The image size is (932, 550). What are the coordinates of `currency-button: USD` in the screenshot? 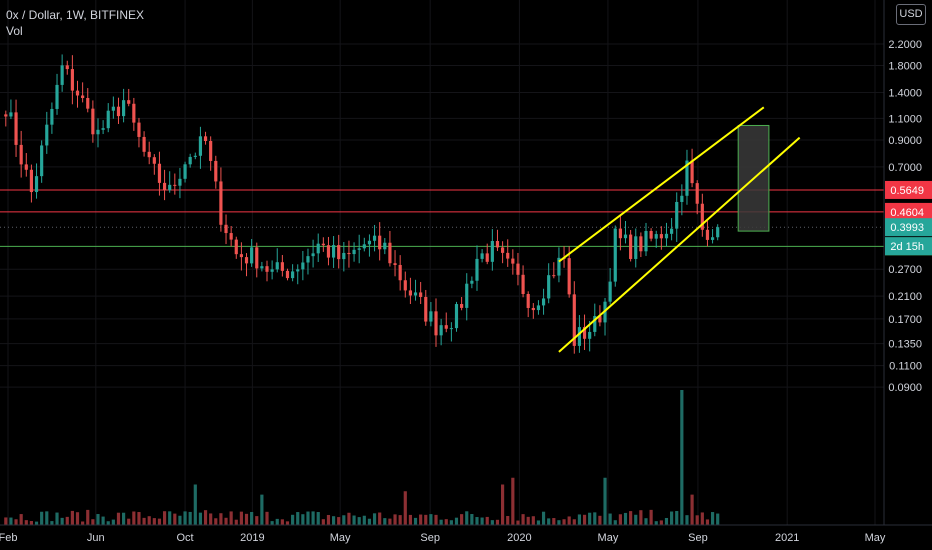 It's located at (911, 14).